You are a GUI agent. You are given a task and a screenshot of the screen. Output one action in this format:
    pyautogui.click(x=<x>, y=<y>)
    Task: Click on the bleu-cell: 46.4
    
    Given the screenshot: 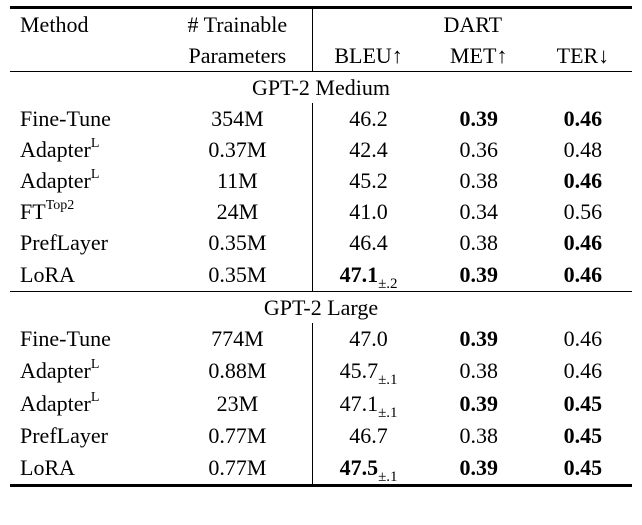 What is the action you would take?
    pyautogui.click(x=368, y=242)
    